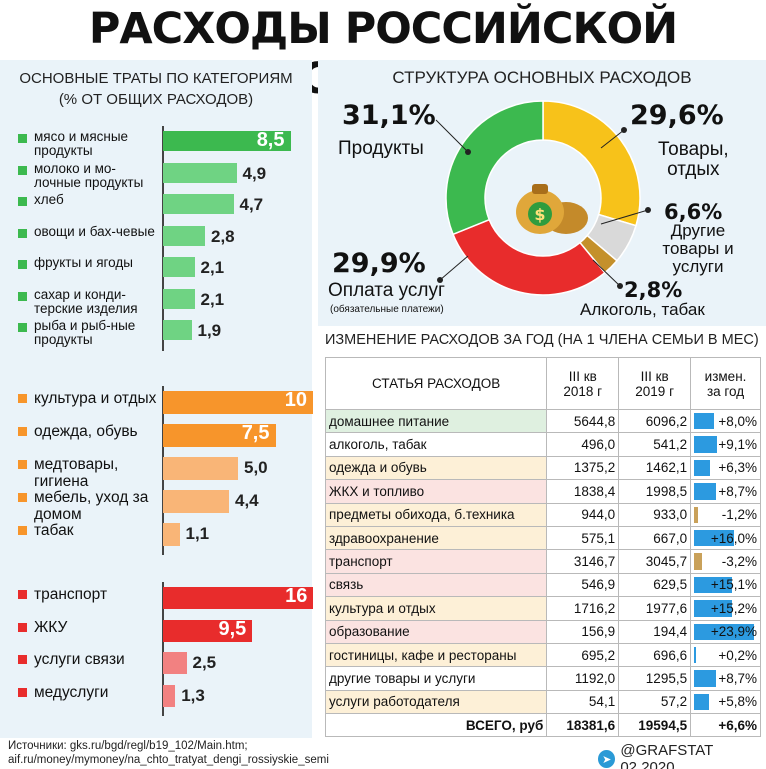 Image resolution: width=766 pixels, height=769 pixels. Describe the element at coordinates (542, 491) in the screenshot. I see `table-row: ЖКХ и топливо 1838,4 1998,5 +8,7%` at that location.